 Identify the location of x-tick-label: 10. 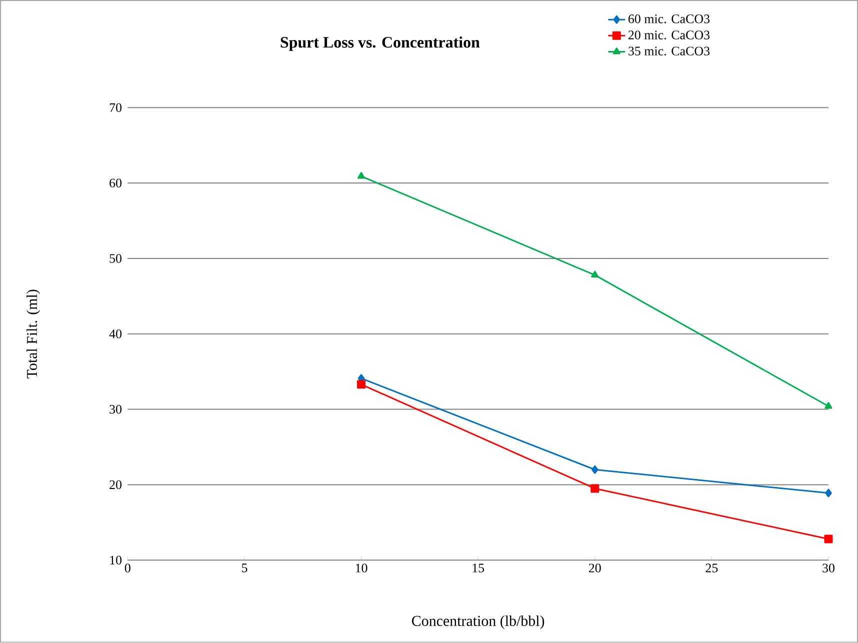
(362, 568).